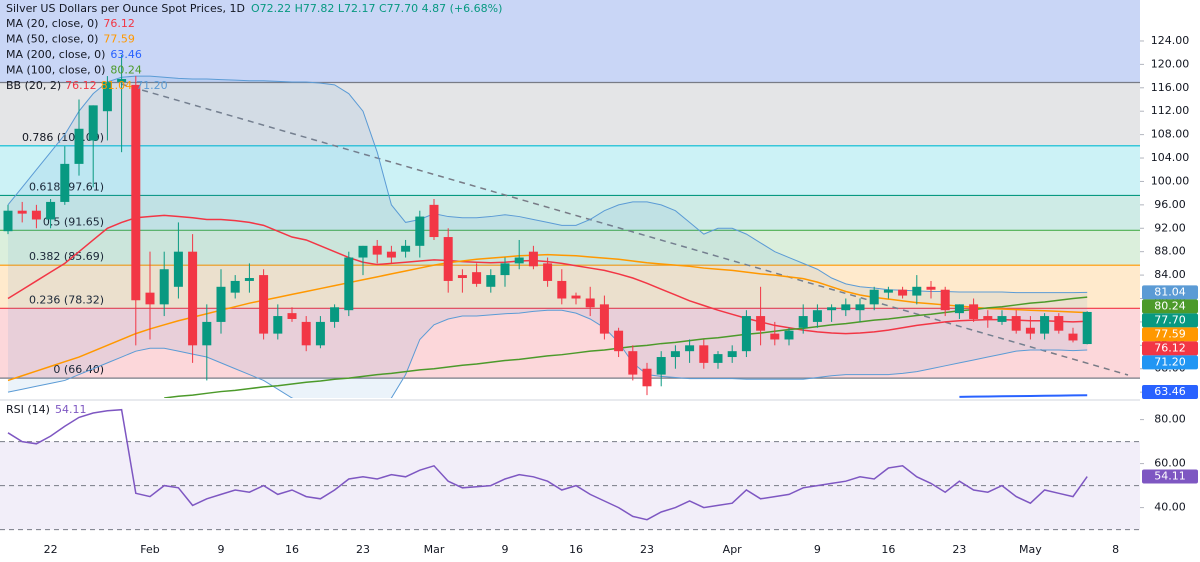  I want to click on x-tick-label: Apr, so click(733, 549).